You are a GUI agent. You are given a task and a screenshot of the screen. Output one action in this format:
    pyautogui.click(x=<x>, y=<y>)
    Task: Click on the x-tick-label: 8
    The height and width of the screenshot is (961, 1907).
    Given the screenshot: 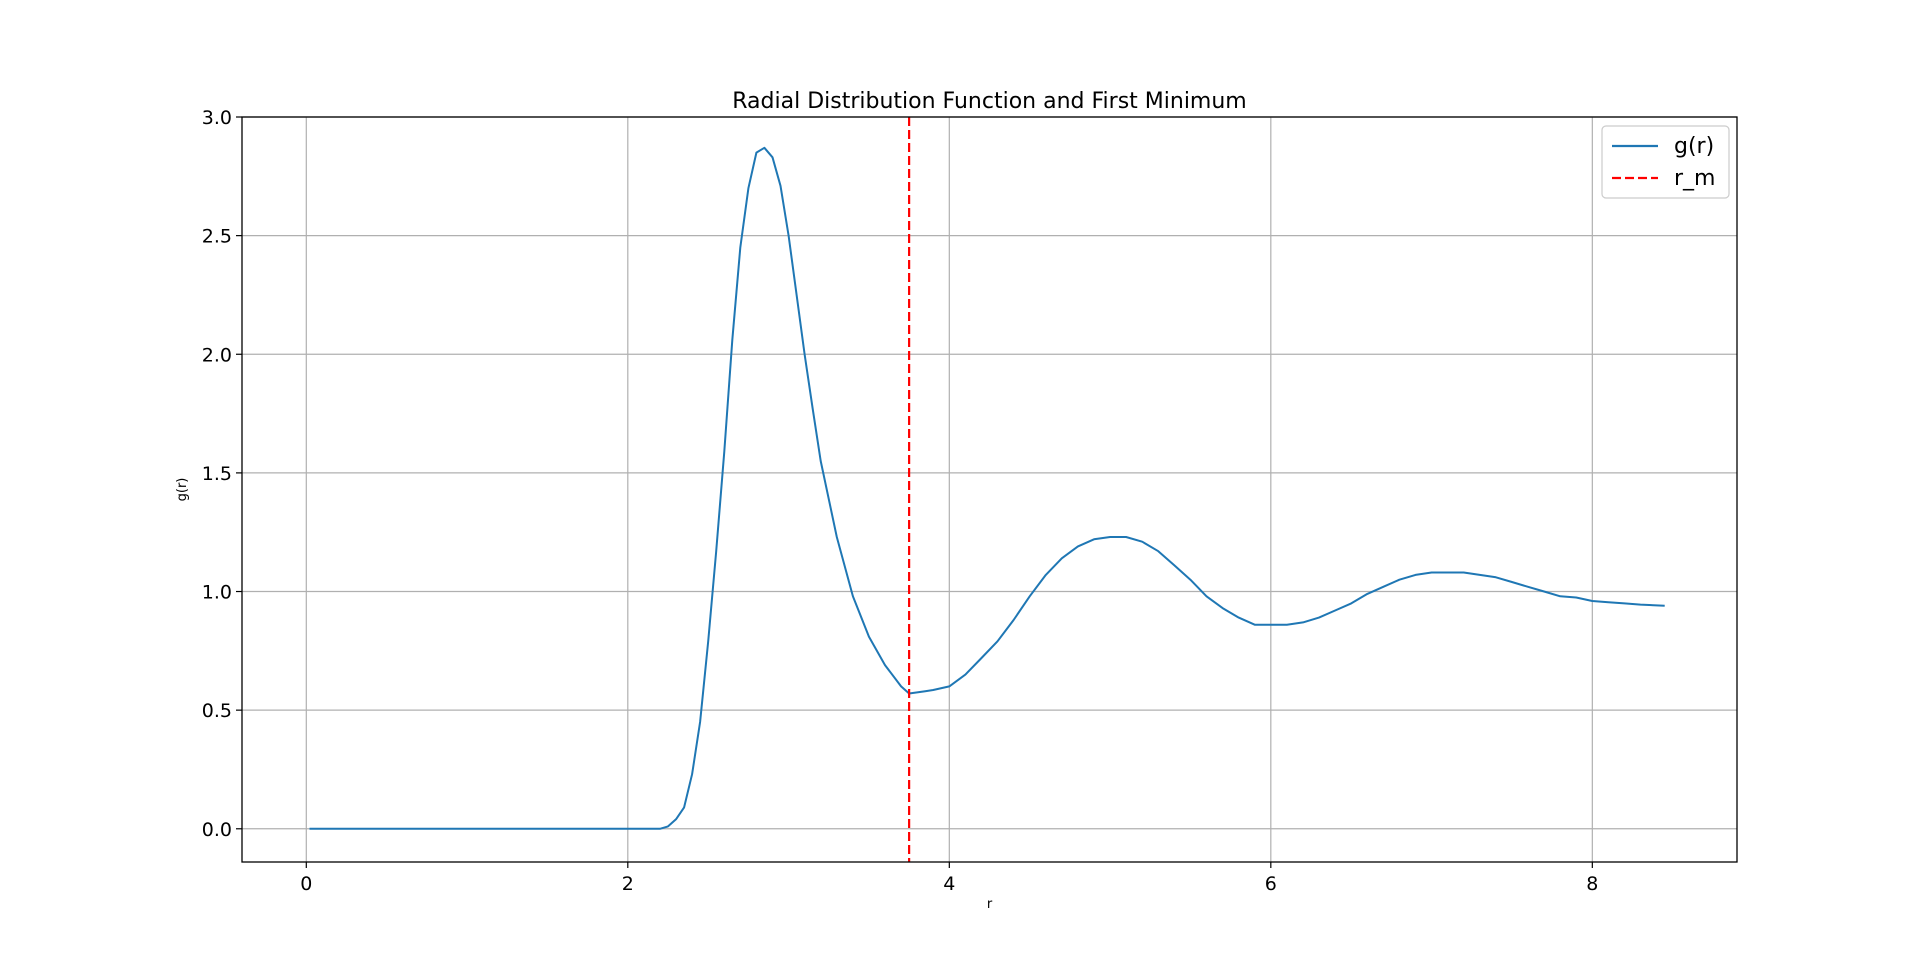 What is the action you would take?
    pyautogui.click(x=1592, y=884)
    